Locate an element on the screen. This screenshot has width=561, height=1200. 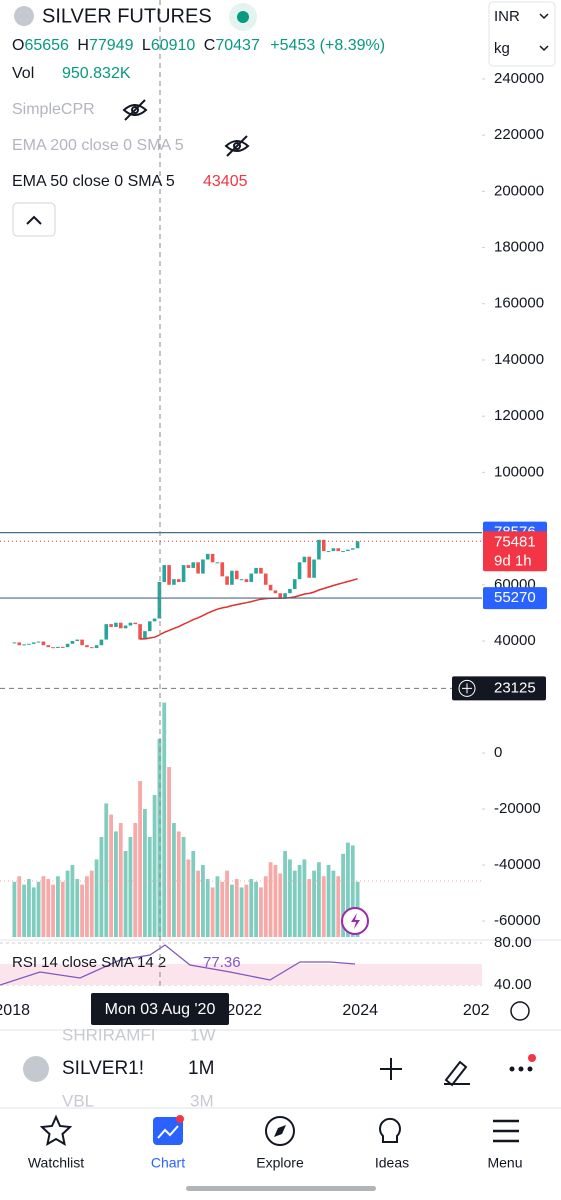
cursor-add is located at coordinates (467, 688).